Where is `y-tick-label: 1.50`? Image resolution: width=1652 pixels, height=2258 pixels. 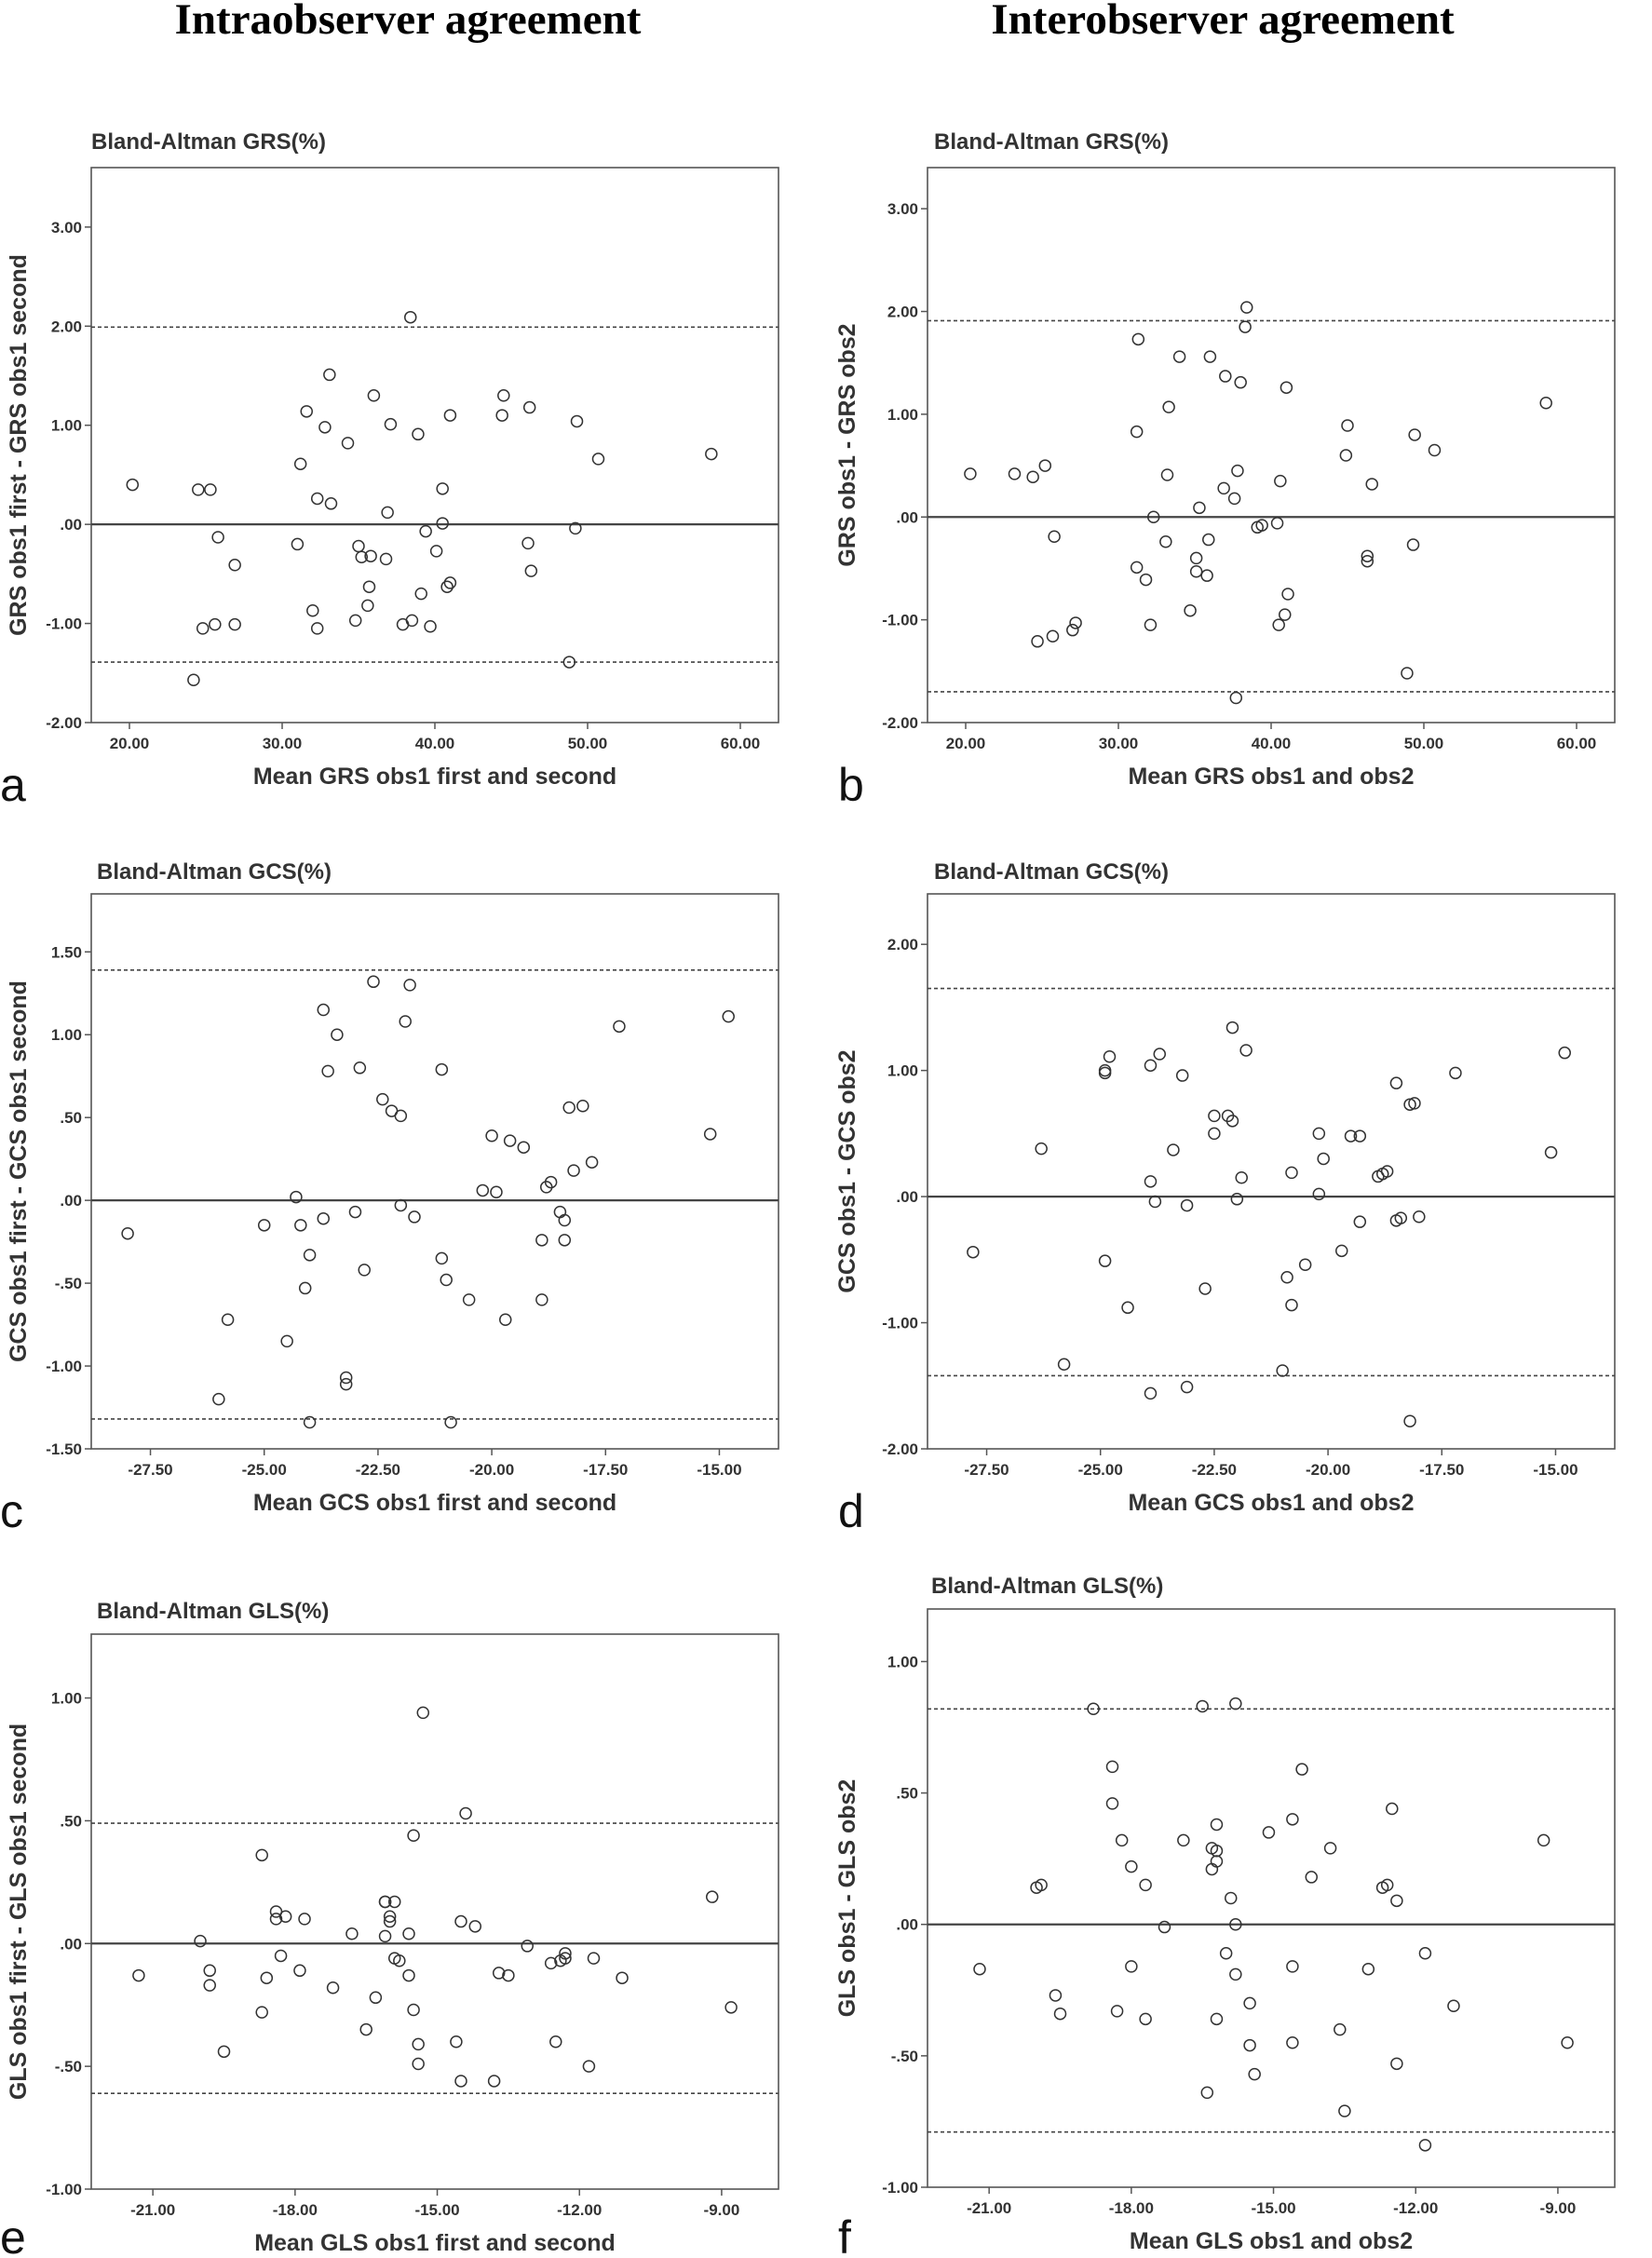 y-tick-label: 1.50 is located at coordinates (66, 952).